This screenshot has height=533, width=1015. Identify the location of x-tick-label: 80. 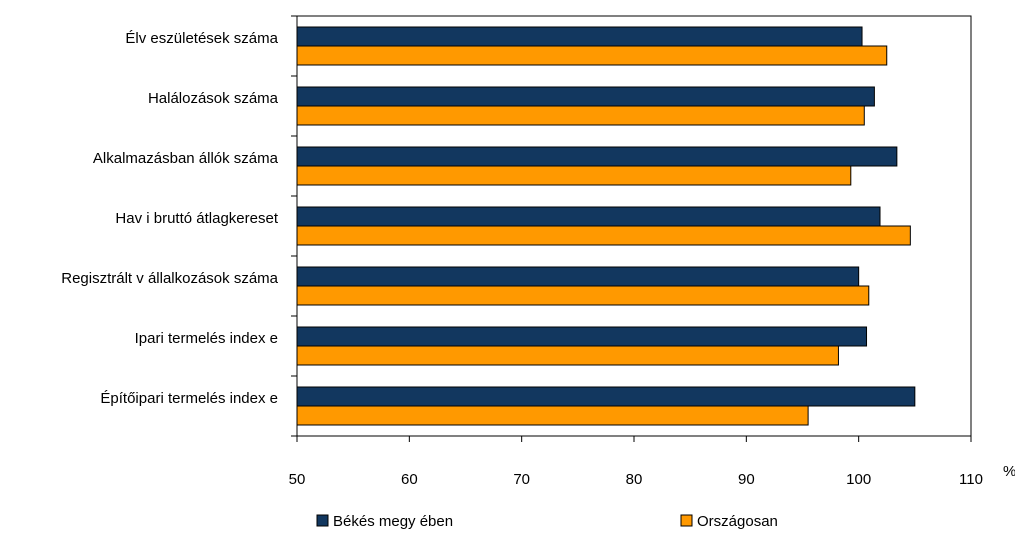
(634, 479).